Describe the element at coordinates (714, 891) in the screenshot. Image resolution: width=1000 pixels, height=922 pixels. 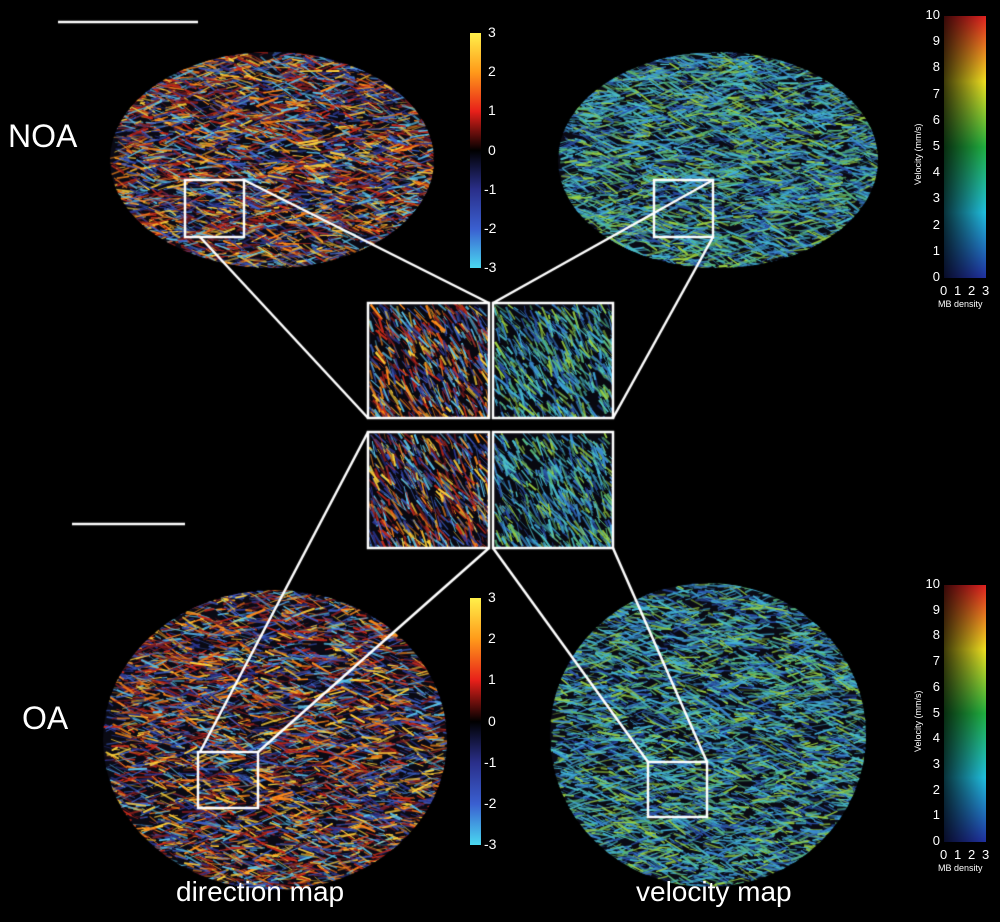
I see `caption-velocity-map: velocity map` at that location.